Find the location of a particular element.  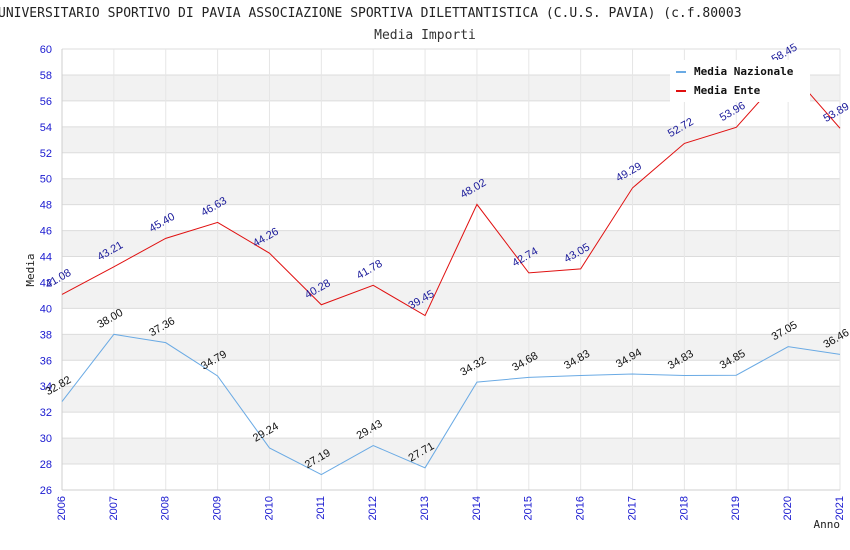

x-tick-label: 2013 is located at coordinates (425, 508).